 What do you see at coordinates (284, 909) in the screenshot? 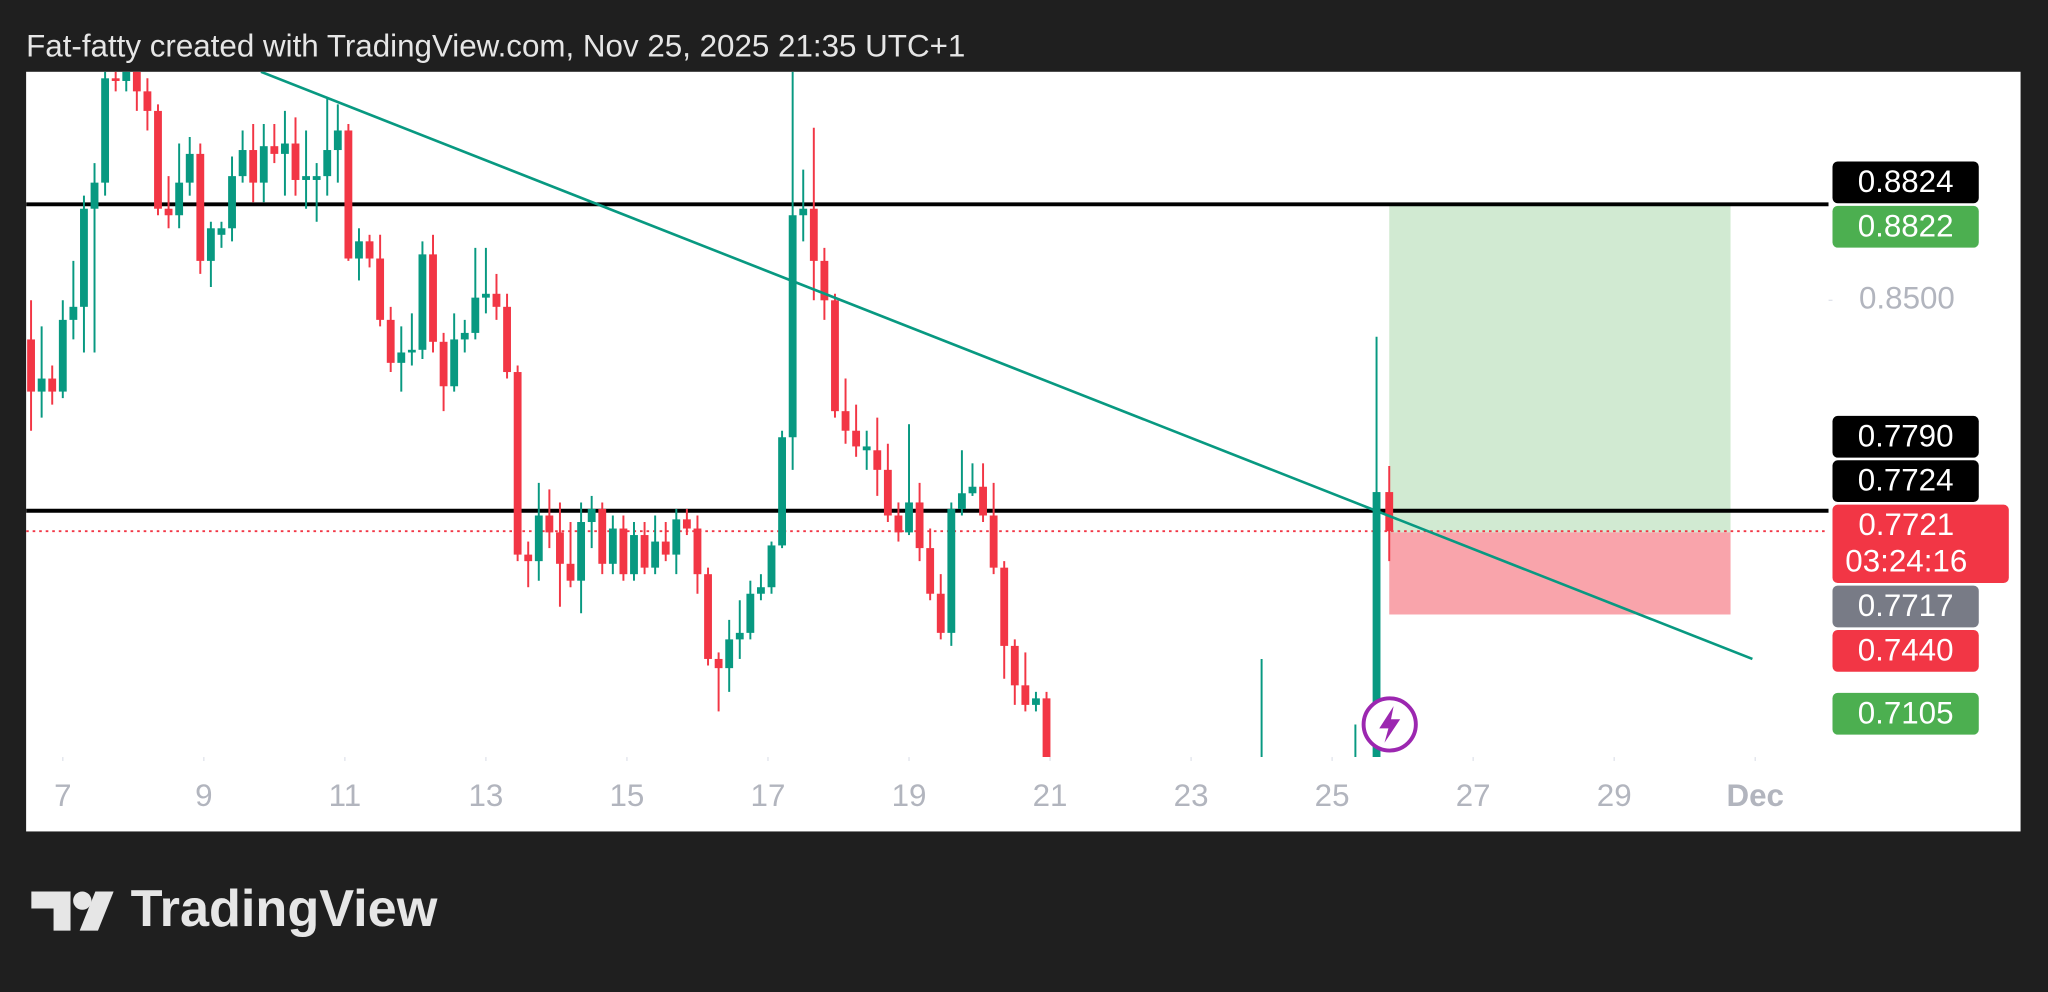
I see `brand-name: TradingView` at bounding box center [284, 909].